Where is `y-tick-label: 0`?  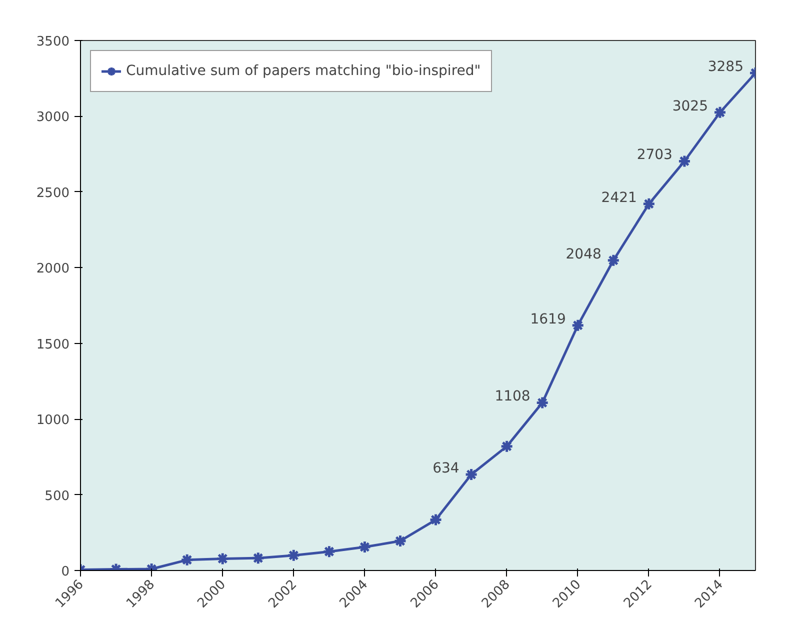 y-tick-label: 0 is located at coordinates (65, 572).